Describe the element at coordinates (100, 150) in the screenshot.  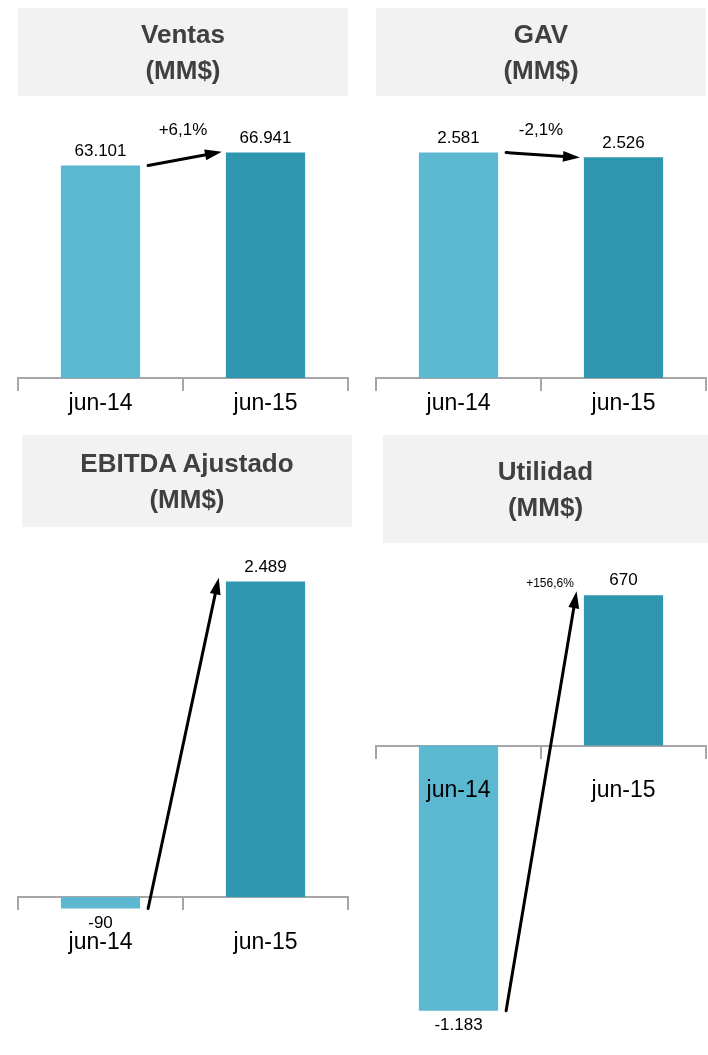
I see `data-label: 63.101` at that location.